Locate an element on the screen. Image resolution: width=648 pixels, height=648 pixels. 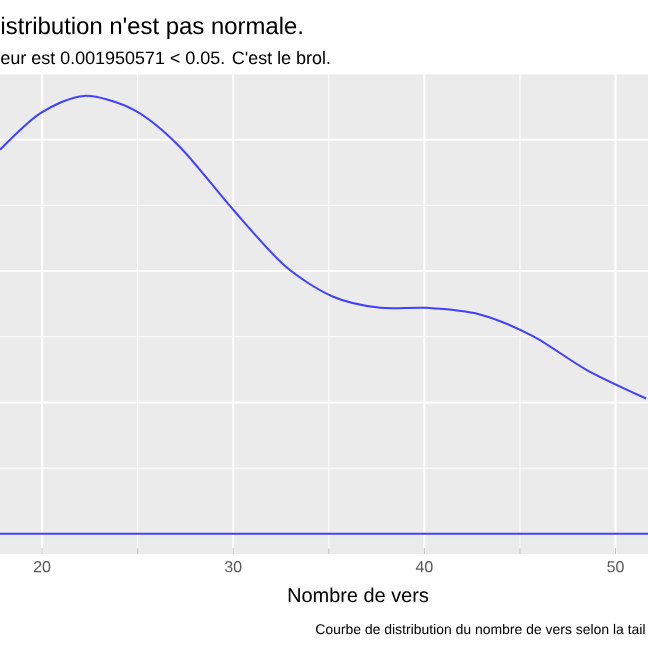
x-axis-title: Nombre de vers is located at coordinates (358, 595).